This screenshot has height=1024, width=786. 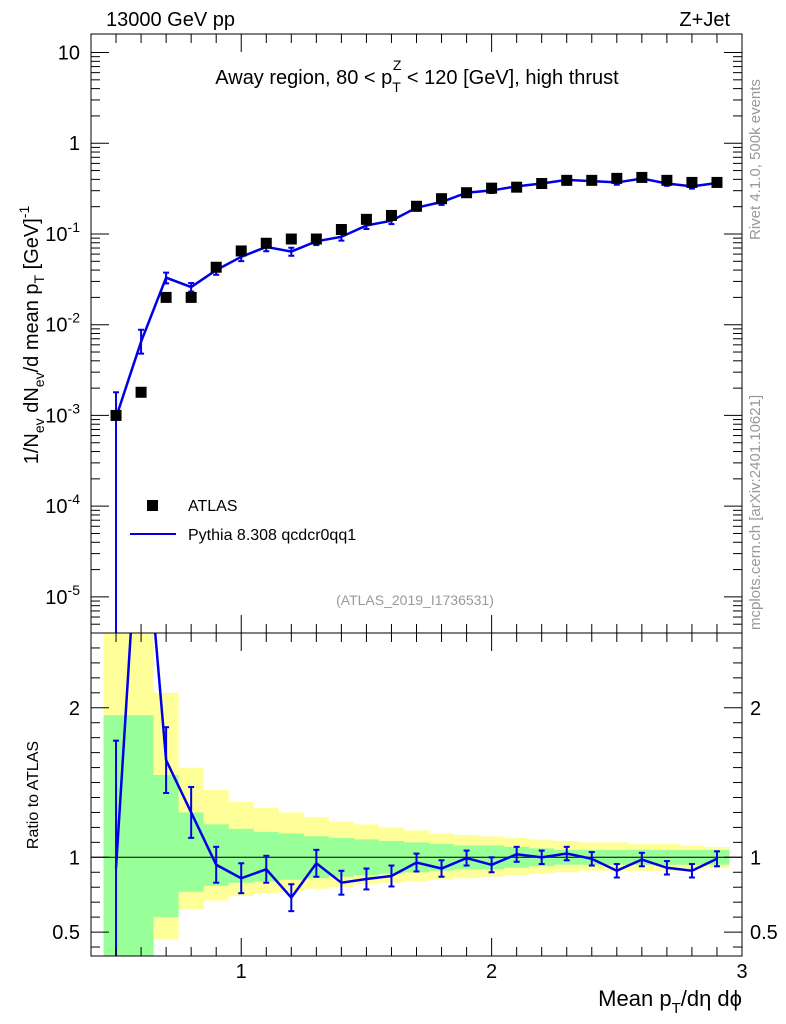 I want to click on x-axis-title: Mean pT/dη dϕ, so click(x=670, y=1001).